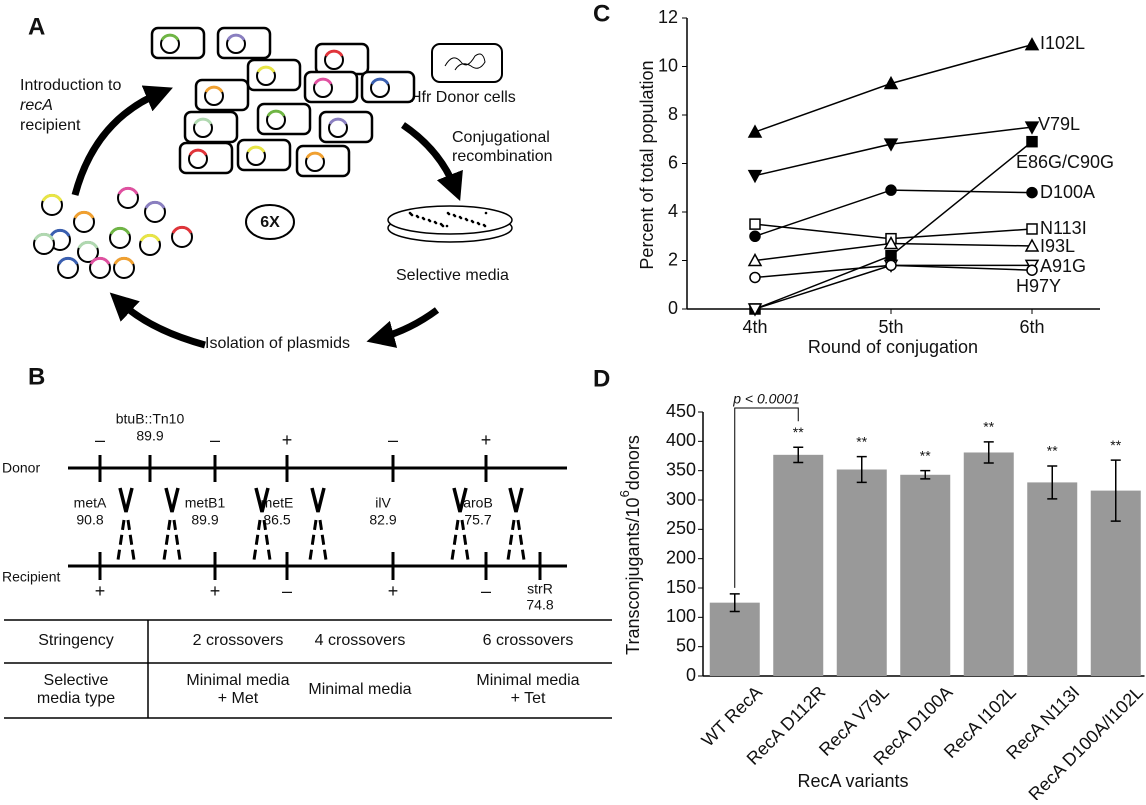 This screenshot has width=1146, height=805. What do you see at coordinates (71, 85) in the screenshot?
I see `intro-text: Introduction to` at bounding box center [71, 85].